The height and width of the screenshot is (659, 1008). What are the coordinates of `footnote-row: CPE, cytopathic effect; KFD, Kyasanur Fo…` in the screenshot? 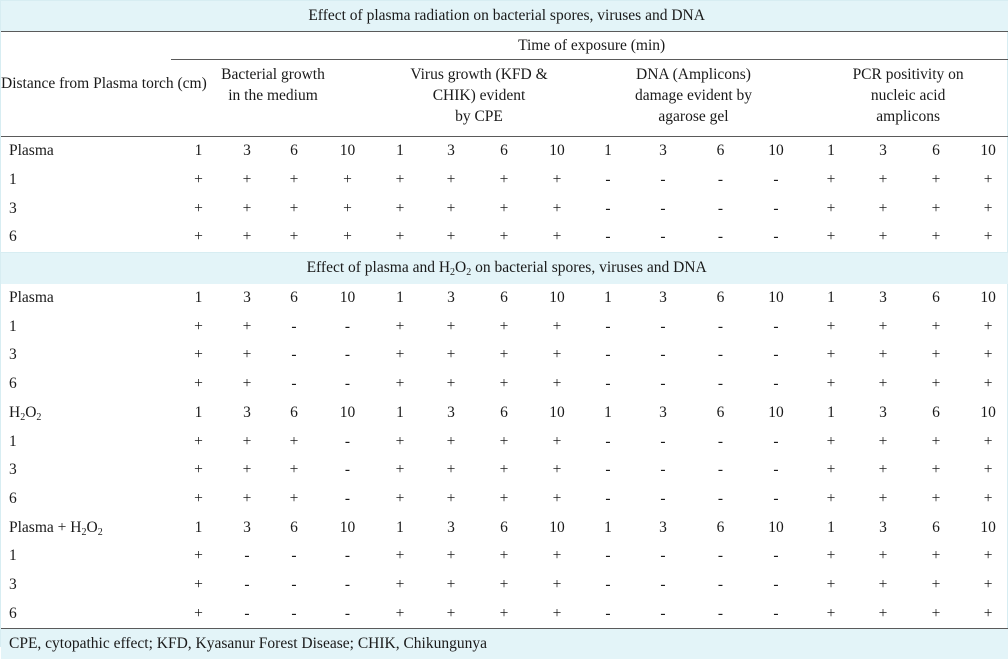 It's located at (504, 644).